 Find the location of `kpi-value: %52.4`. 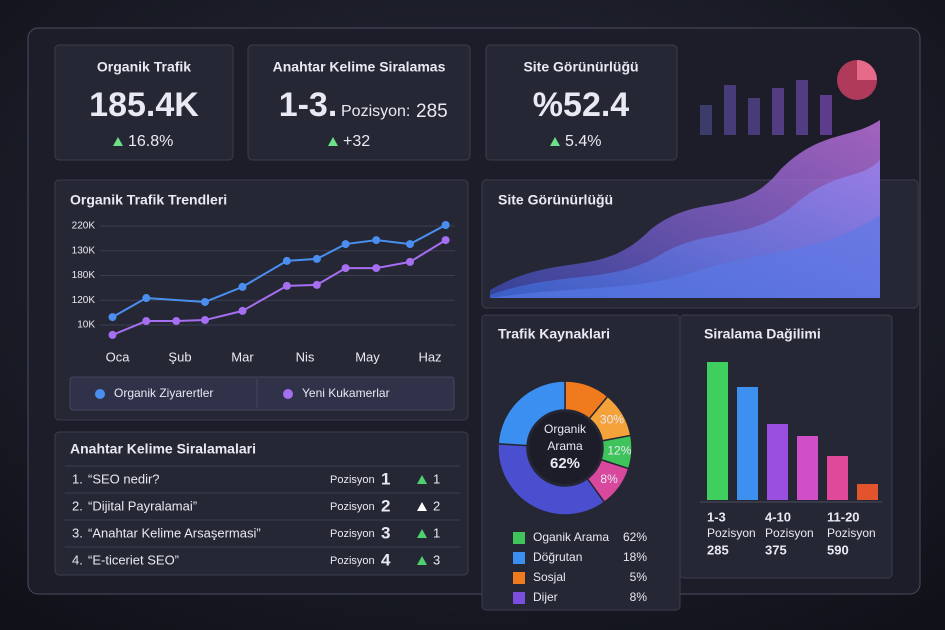

kpi-value: %52.4 is located at coordinates (581, 105).